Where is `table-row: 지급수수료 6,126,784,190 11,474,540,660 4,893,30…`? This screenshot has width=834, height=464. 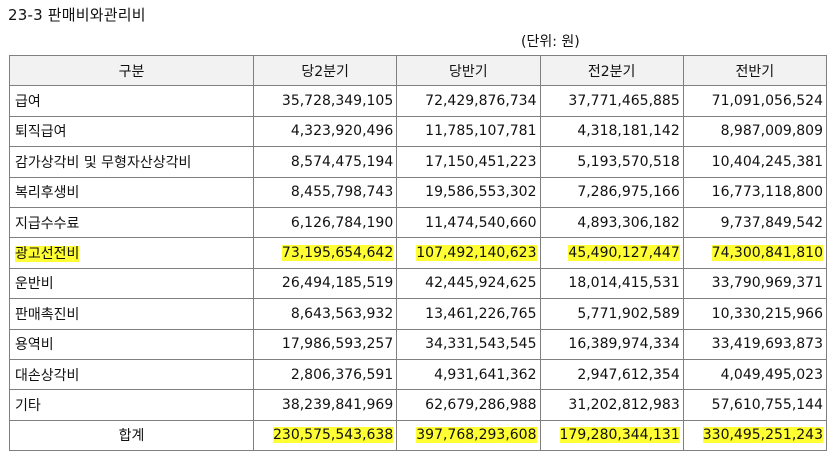 table-row: 지급수수료 6,126,784,190 11,474,540,660 4,893,30… is located at coordinates (418, 222).